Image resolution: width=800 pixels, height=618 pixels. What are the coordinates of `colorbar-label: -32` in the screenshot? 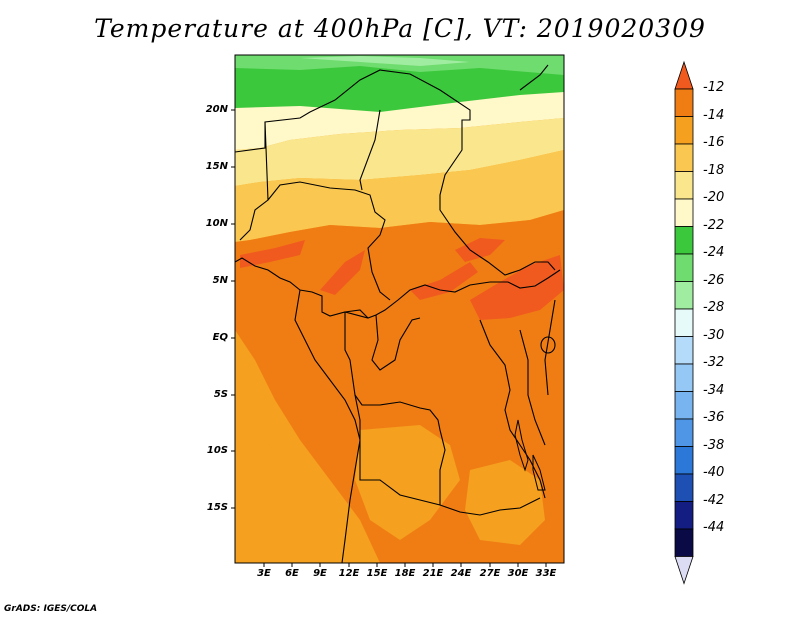 It's located at (714, 362).